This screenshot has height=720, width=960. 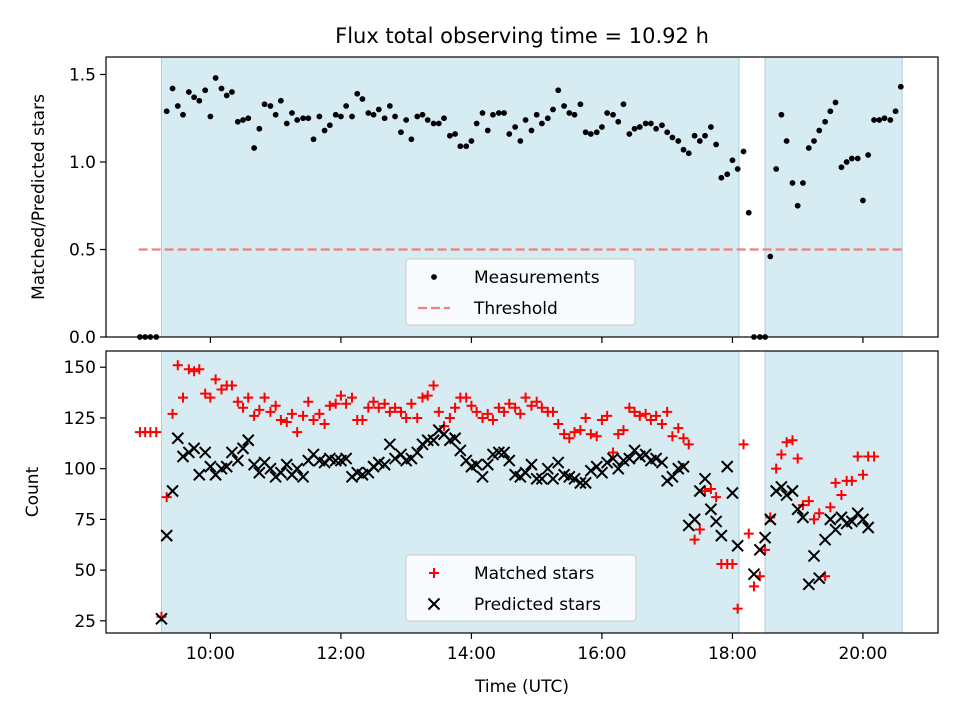 What do you see at coordinates (85, 571) in the screenshot?
I see `bottom-y-tick-label: 50` at bounding box center [85, 571].